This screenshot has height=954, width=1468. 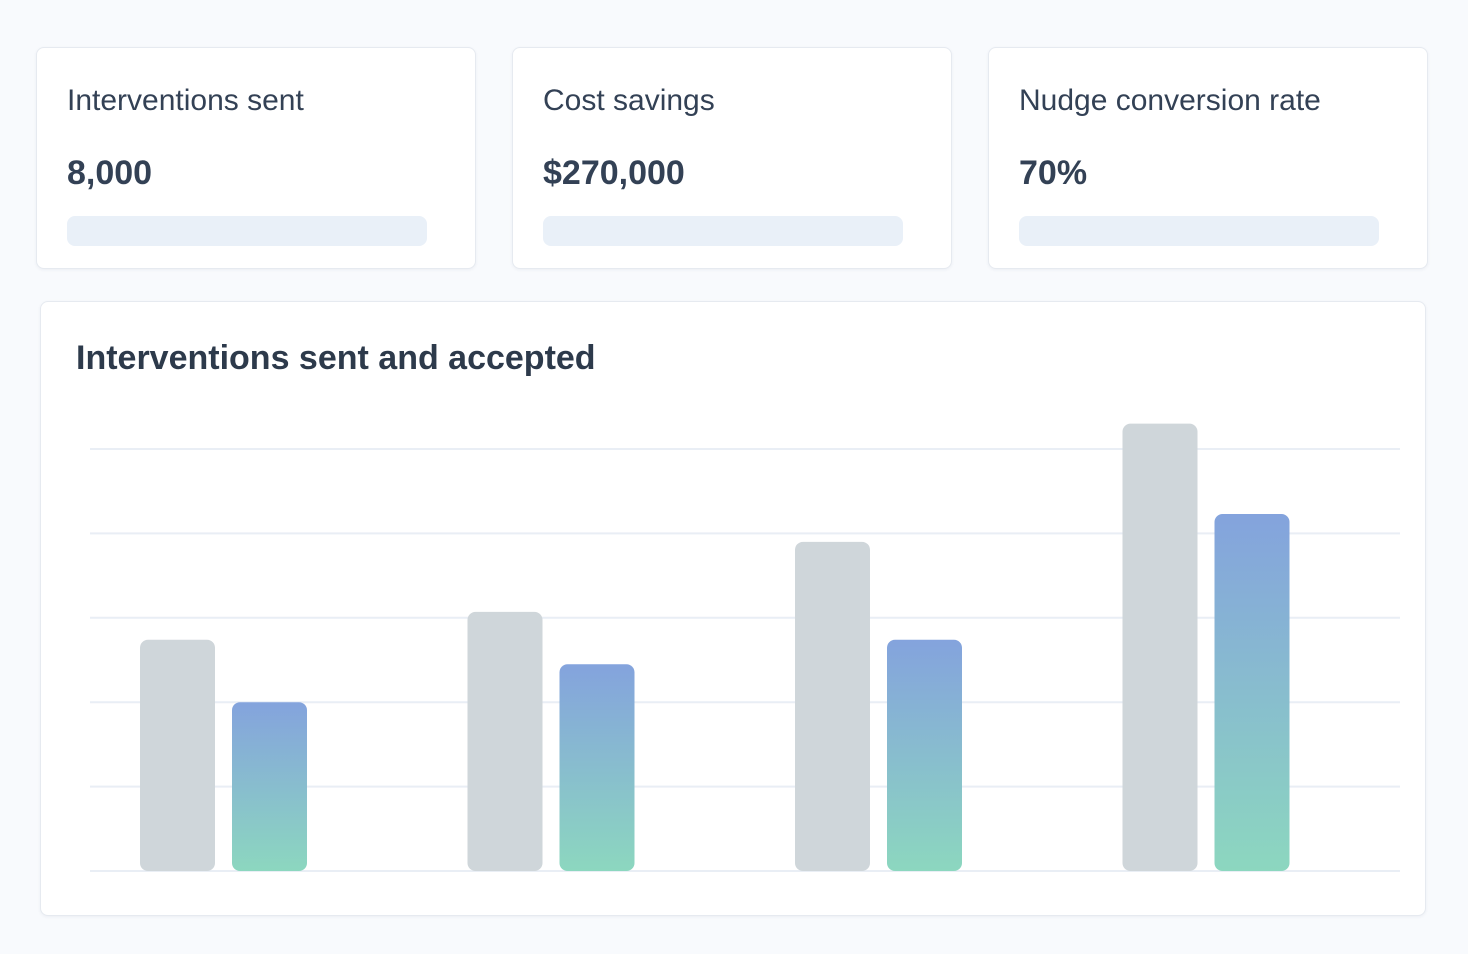 I want to click on kpi-label: Nudge conversion rate, so click(x=1170, y=100).